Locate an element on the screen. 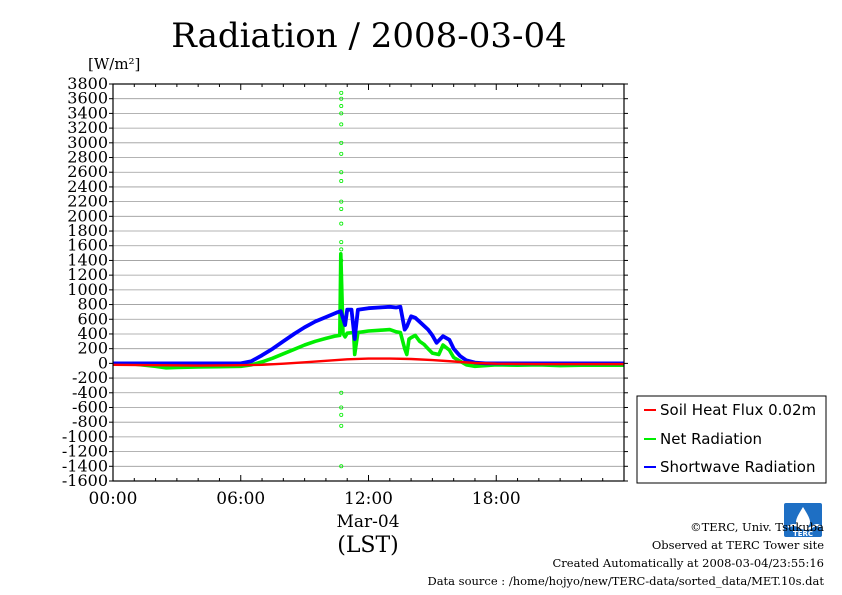 This screenshot has width=842, height=595. x-tick-label: 06:00 is located at coordinates (240, 499).